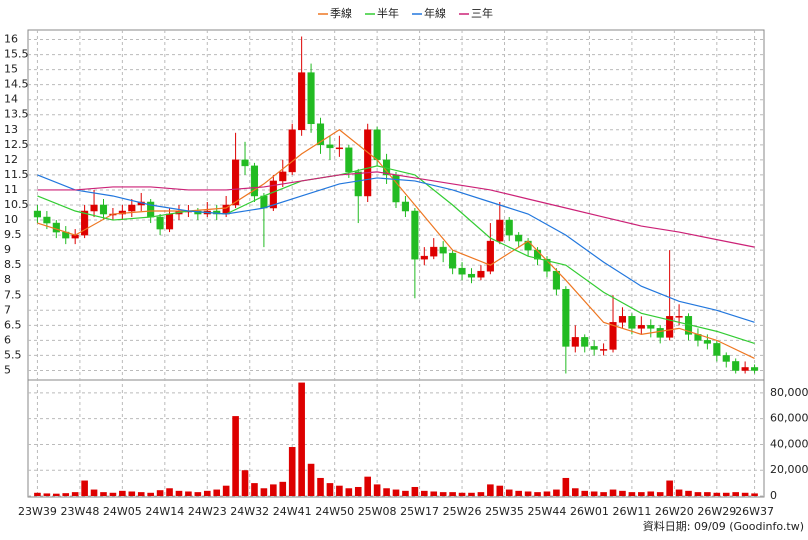 The height and width of the screenshot is (540, 808). What do you see at coordinates (435, 13) in the screenshot?
I see `legend-label: 年線` at bounding box center [435, 13].